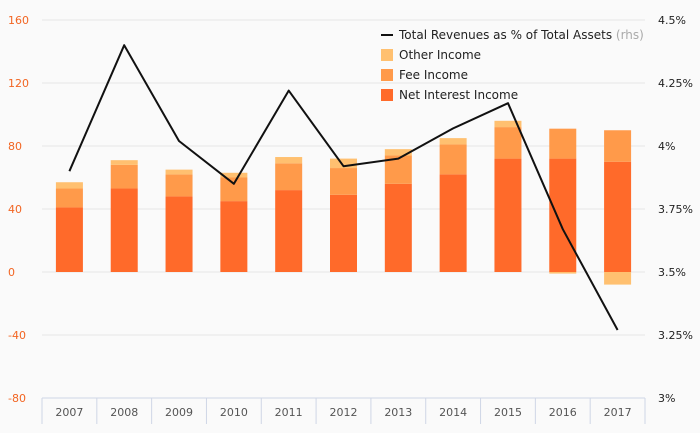 This screenshot has width=700, height=433. Describe the element at coordinates (398, 412) in the screenshot. I see `x-tick-label: 2013` at that location.